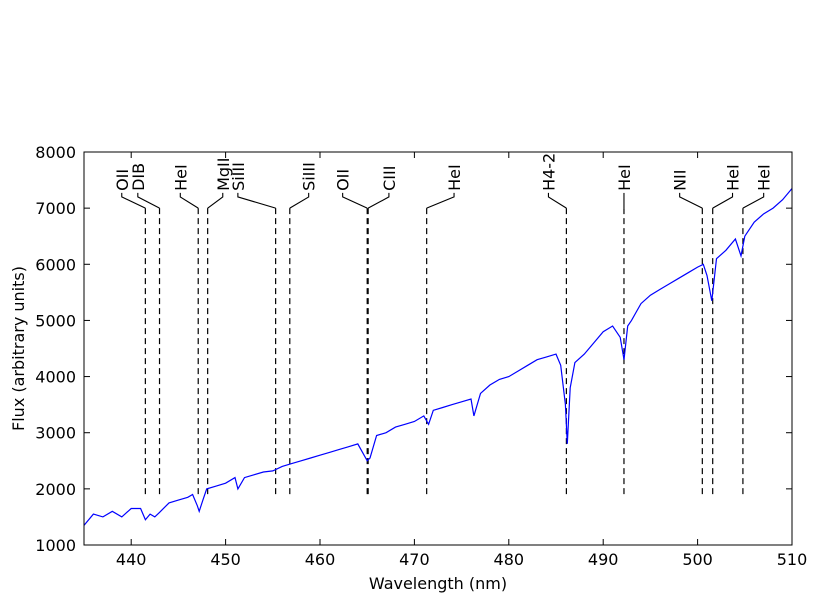 The width and height of the screenshot is (832, 611). Describe the element at coordinates (18, 348) in the screenshot. I see `y-axis-label: Flux (arbitrary units)` at that location.